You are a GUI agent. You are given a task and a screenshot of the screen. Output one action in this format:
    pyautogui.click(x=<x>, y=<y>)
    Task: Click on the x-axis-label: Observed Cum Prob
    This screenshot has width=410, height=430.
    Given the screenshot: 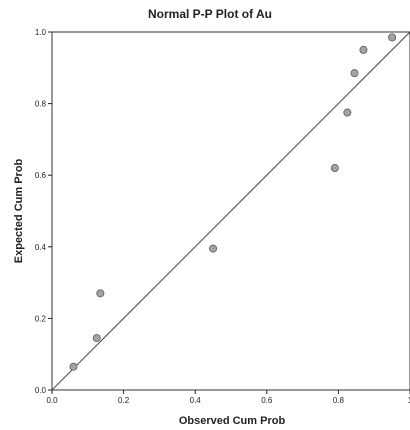 What is the action you would take?
    pyautogui.click(x=232, y=421)
    